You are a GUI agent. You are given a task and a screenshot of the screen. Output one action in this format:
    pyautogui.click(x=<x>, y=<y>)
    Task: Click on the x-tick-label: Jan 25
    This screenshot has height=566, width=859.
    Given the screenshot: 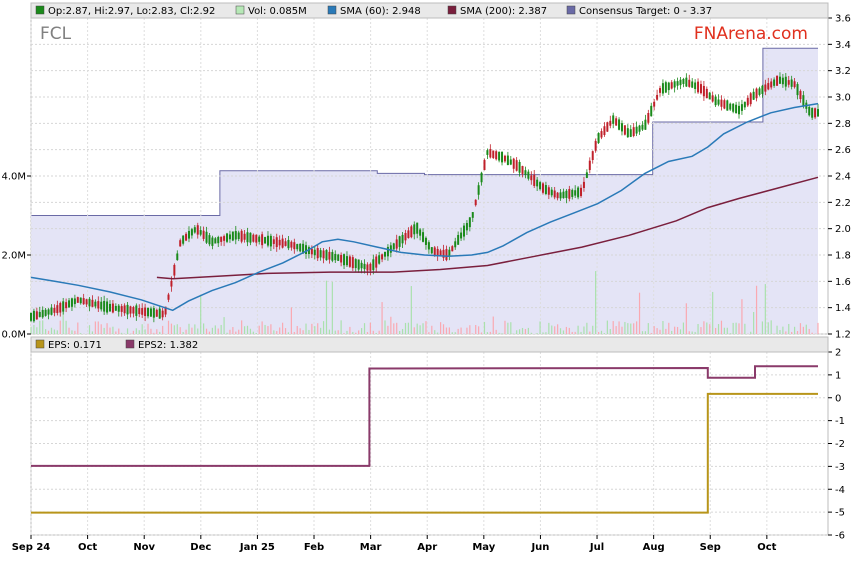 What is the action you would take?
    pyautogui.click(x=257, y=547)
    